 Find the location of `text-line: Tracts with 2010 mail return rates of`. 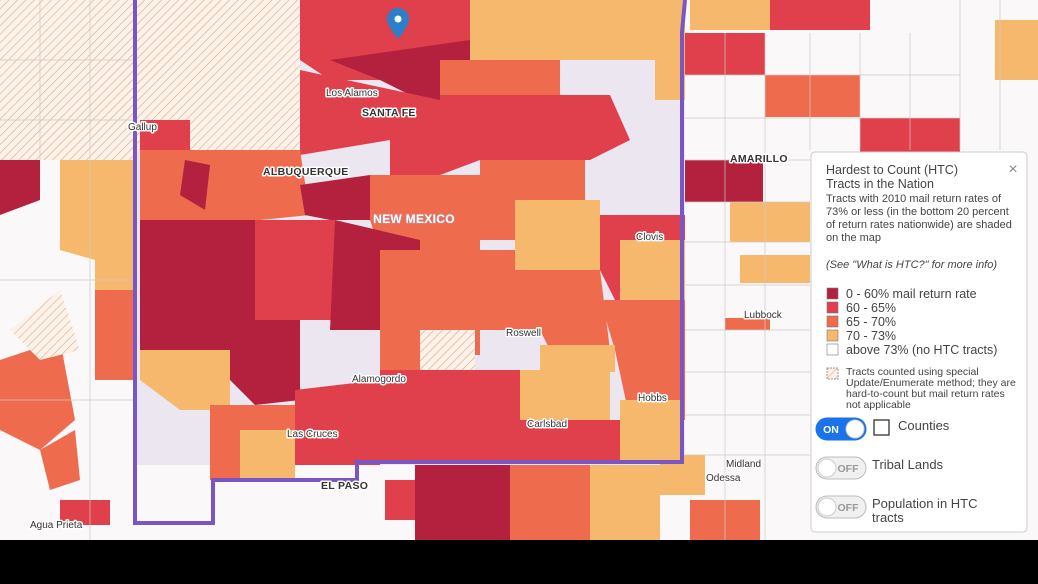

text-line: Tracts with 2010 mail return rates of is located at coordinates (914, 199).